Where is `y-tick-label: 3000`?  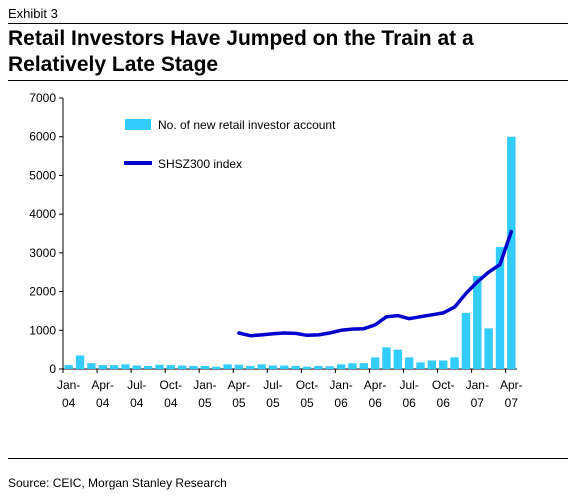 y-tick-label: 3000 is located at coordinates (42, 253).